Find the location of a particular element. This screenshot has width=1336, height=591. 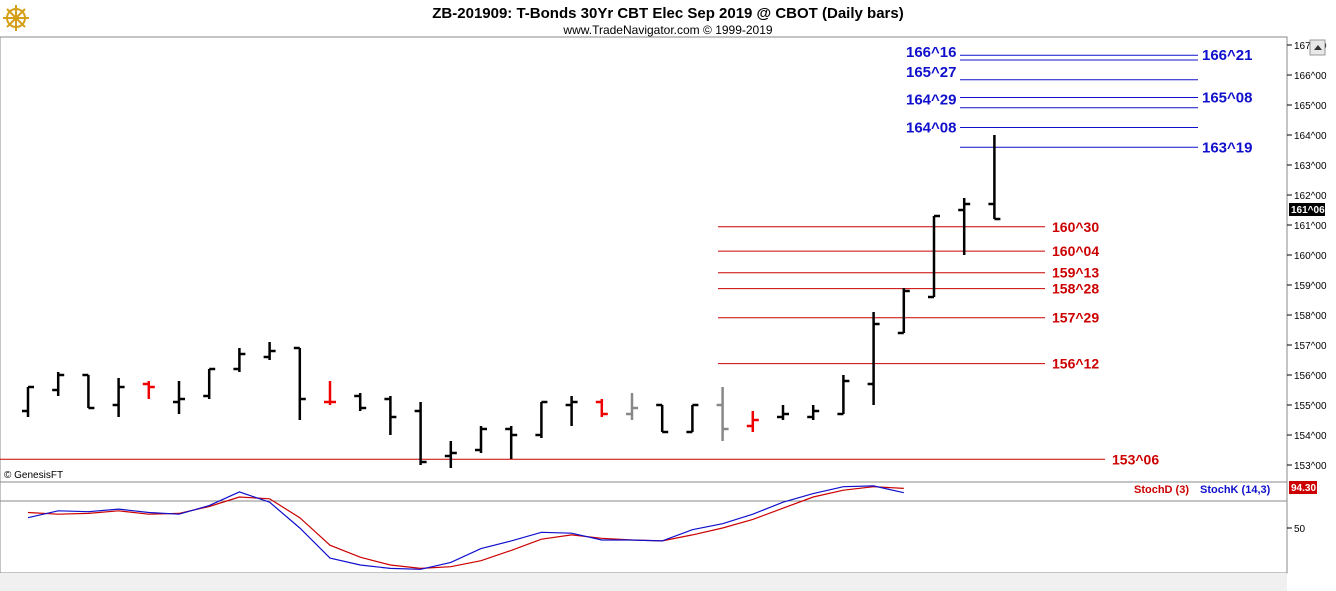

y-tick-label: 155^00 is located at coordinates (1310, 406).